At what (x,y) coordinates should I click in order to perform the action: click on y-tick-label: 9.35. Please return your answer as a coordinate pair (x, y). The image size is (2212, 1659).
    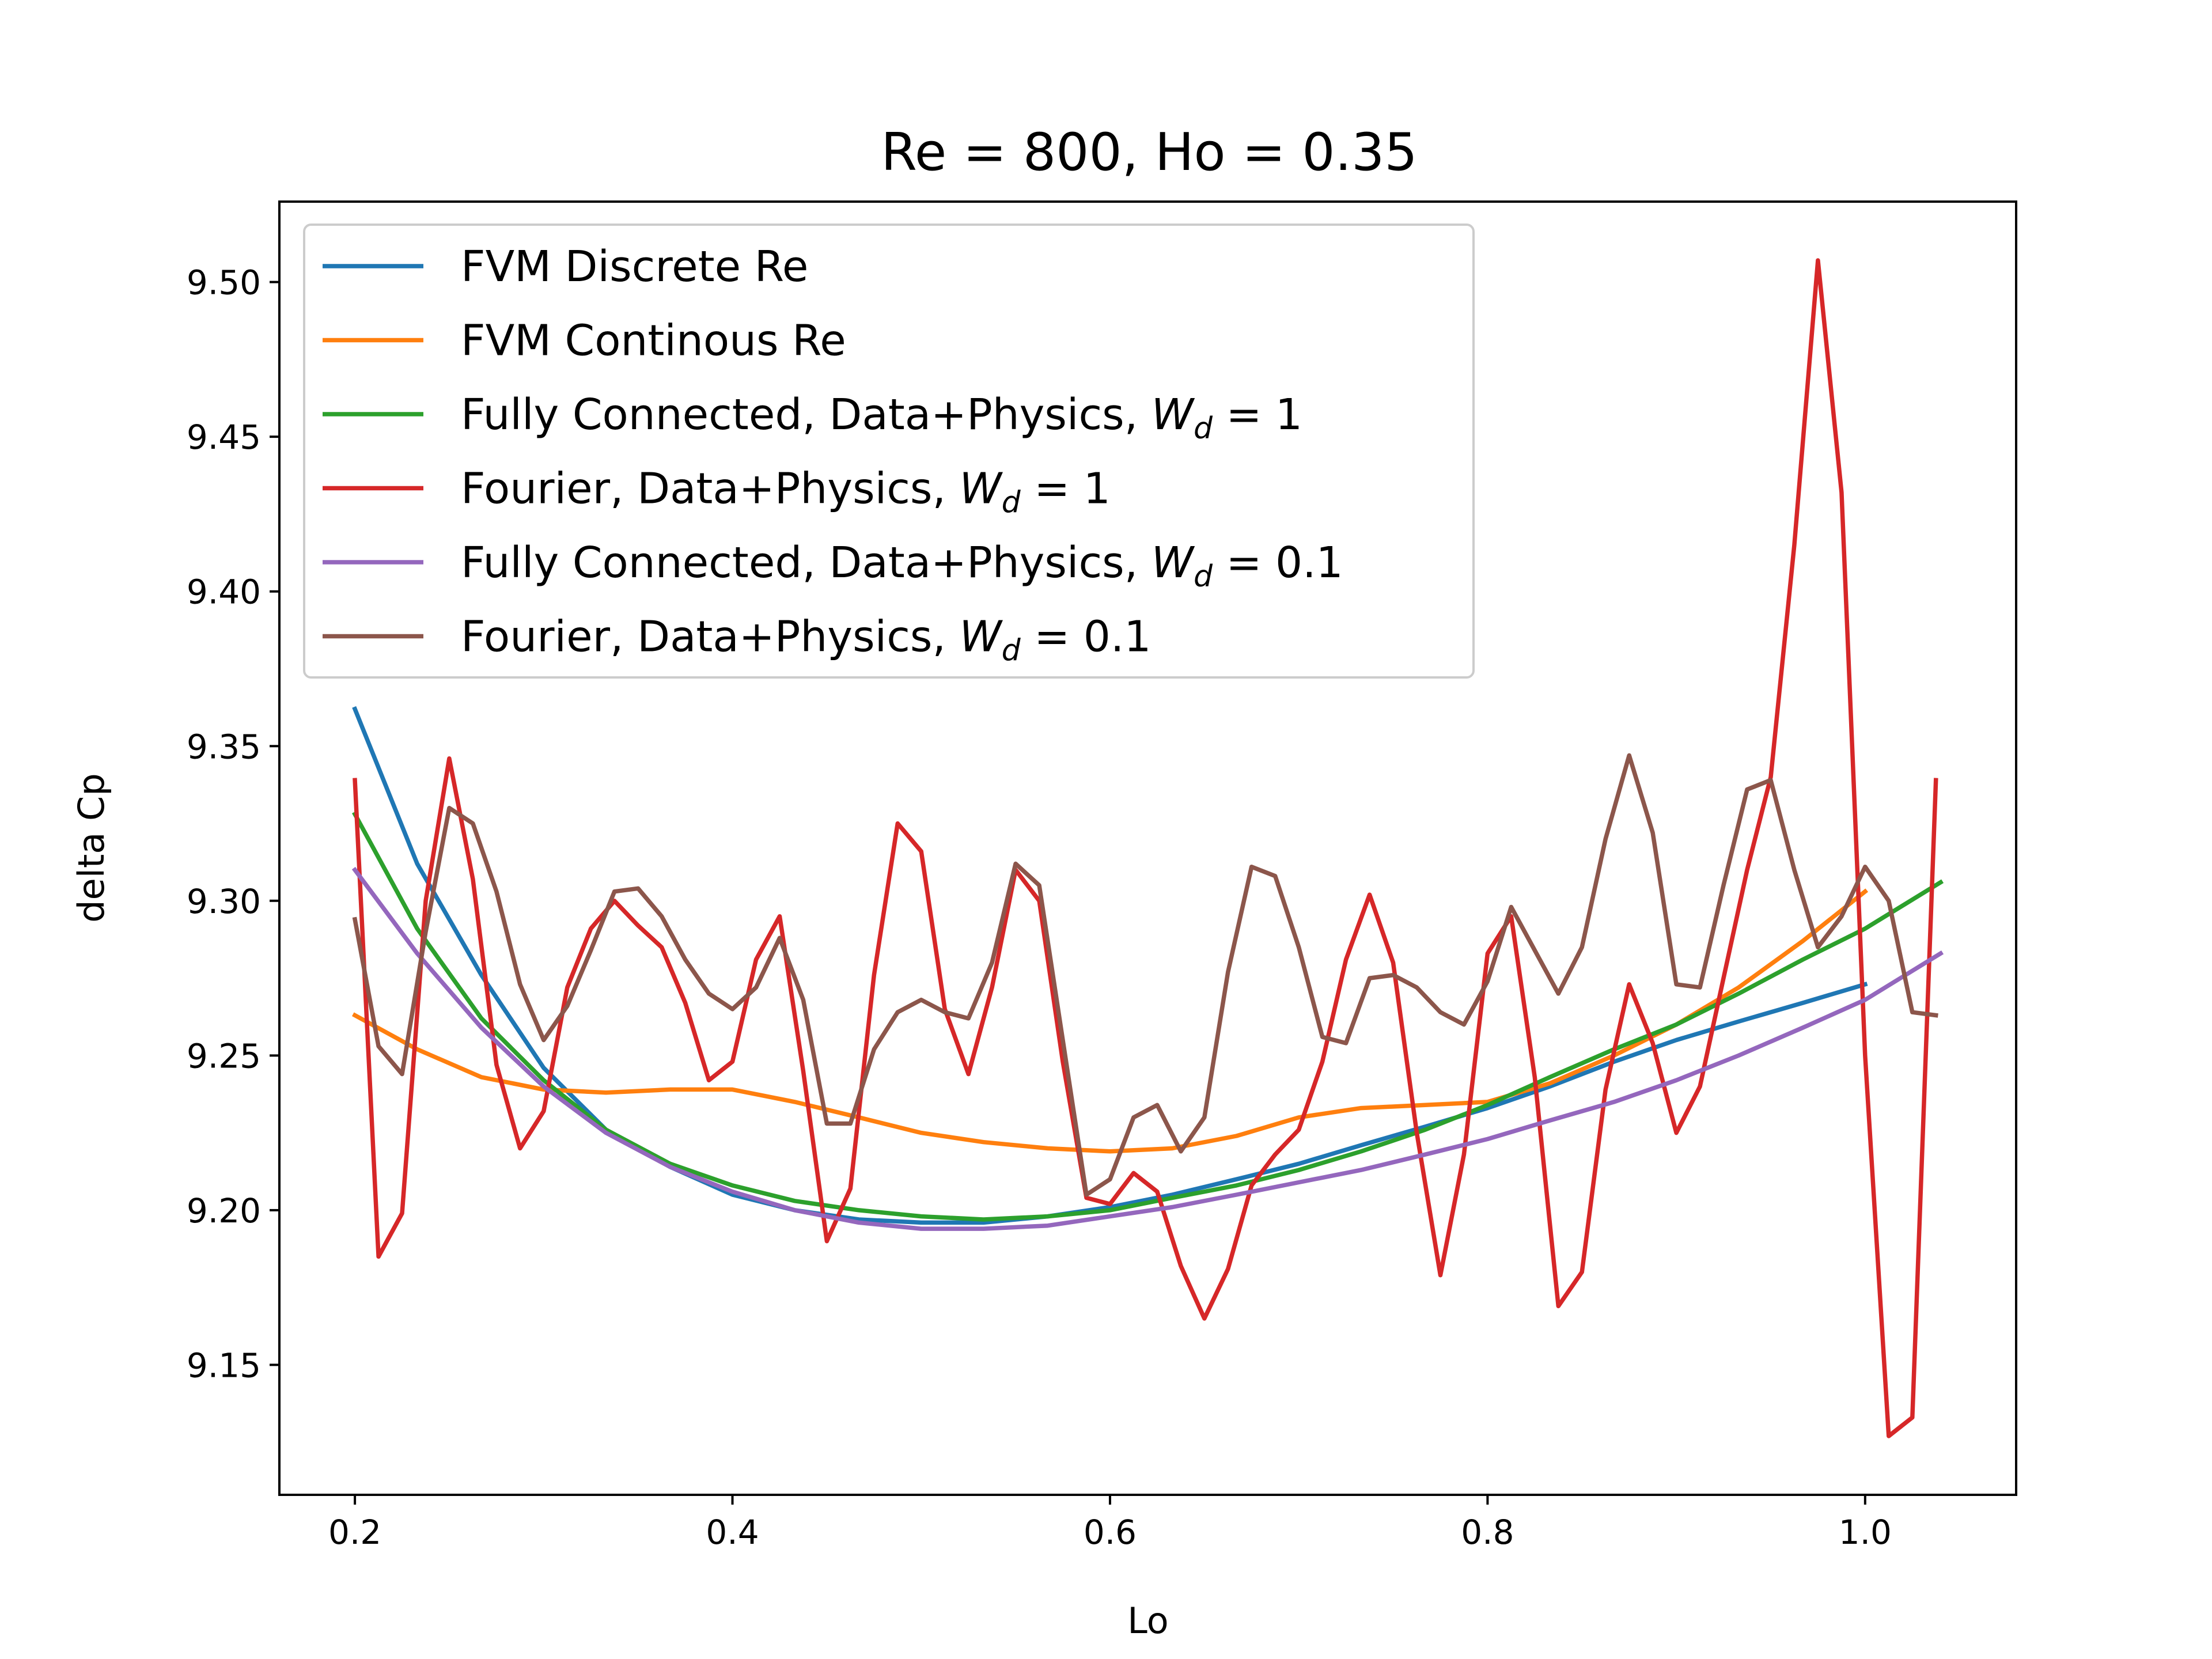
    Looking at the image, I should click on (224, 746).